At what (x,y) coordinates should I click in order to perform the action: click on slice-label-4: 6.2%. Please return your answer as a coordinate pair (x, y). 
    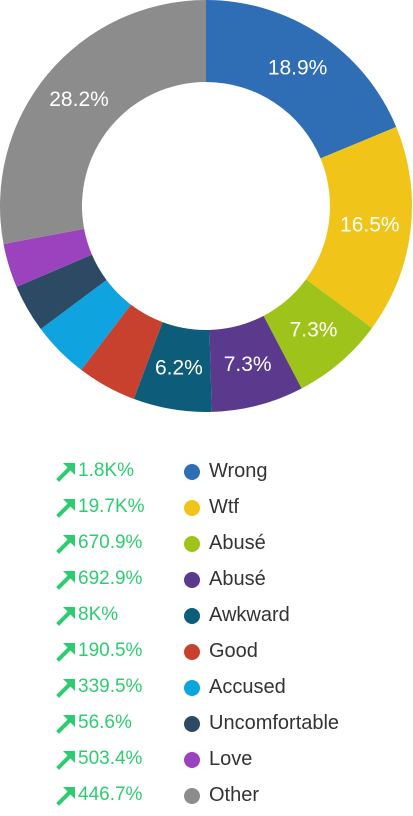
    Looking at the image, I should click on (179, 367).